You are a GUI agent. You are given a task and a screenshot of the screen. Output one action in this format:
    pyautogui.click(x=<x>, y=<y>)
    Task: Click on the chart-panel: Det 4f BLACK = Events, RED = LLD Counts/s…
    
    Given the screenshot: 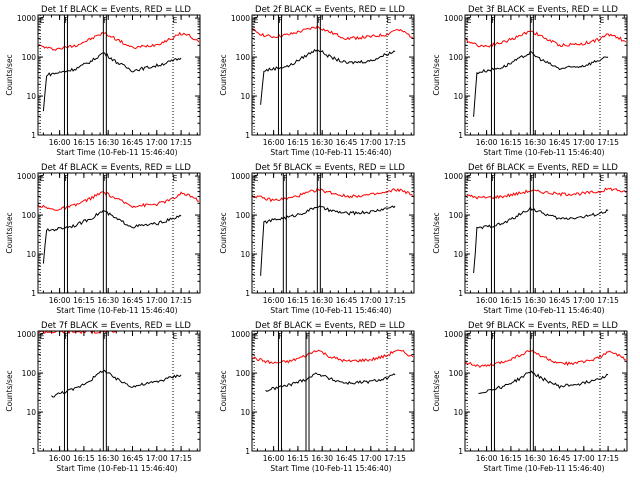 What is the action you would take?
    pyautogui.click(x=103, y=239)
    